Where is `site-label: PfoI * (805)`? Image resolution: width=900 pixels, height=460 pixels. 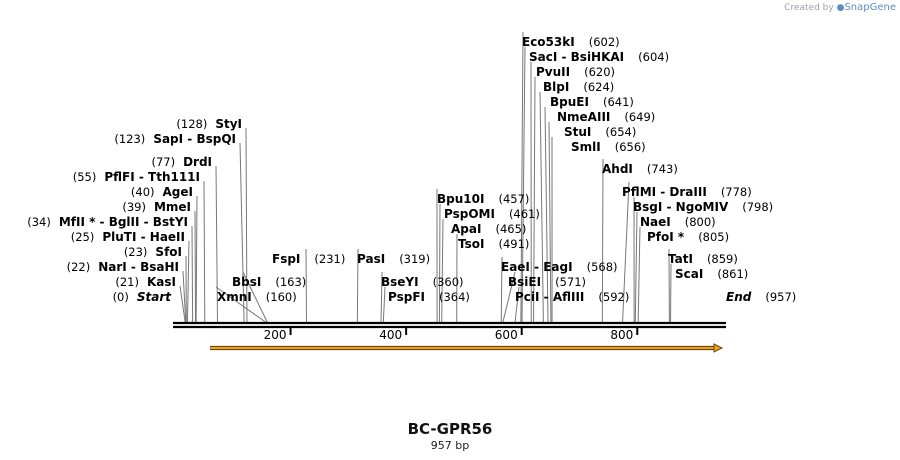 site-label: PfoI * (805) is located at coordinates (688, 237).